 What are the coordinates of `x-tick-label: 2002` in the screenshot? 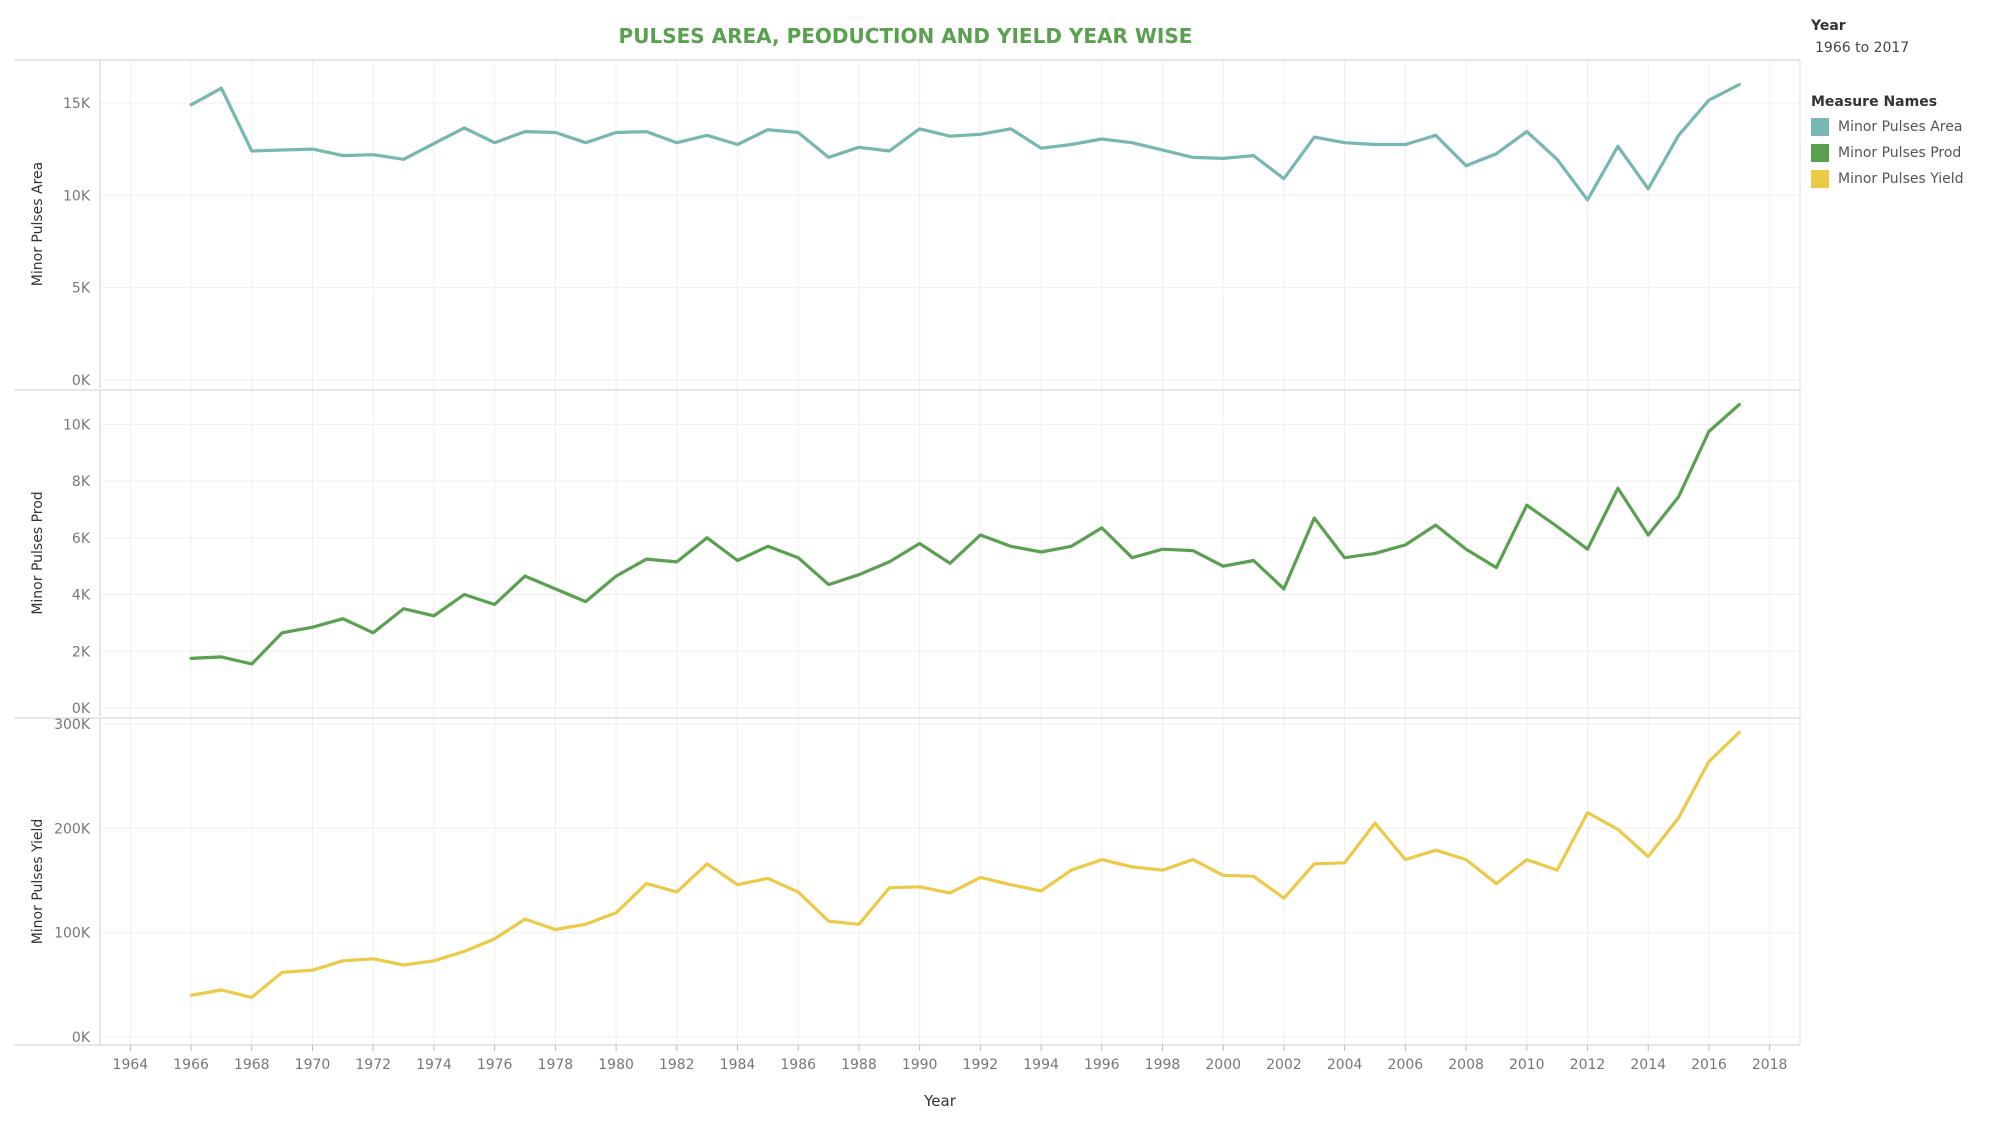 It's located at (1284, 1065).